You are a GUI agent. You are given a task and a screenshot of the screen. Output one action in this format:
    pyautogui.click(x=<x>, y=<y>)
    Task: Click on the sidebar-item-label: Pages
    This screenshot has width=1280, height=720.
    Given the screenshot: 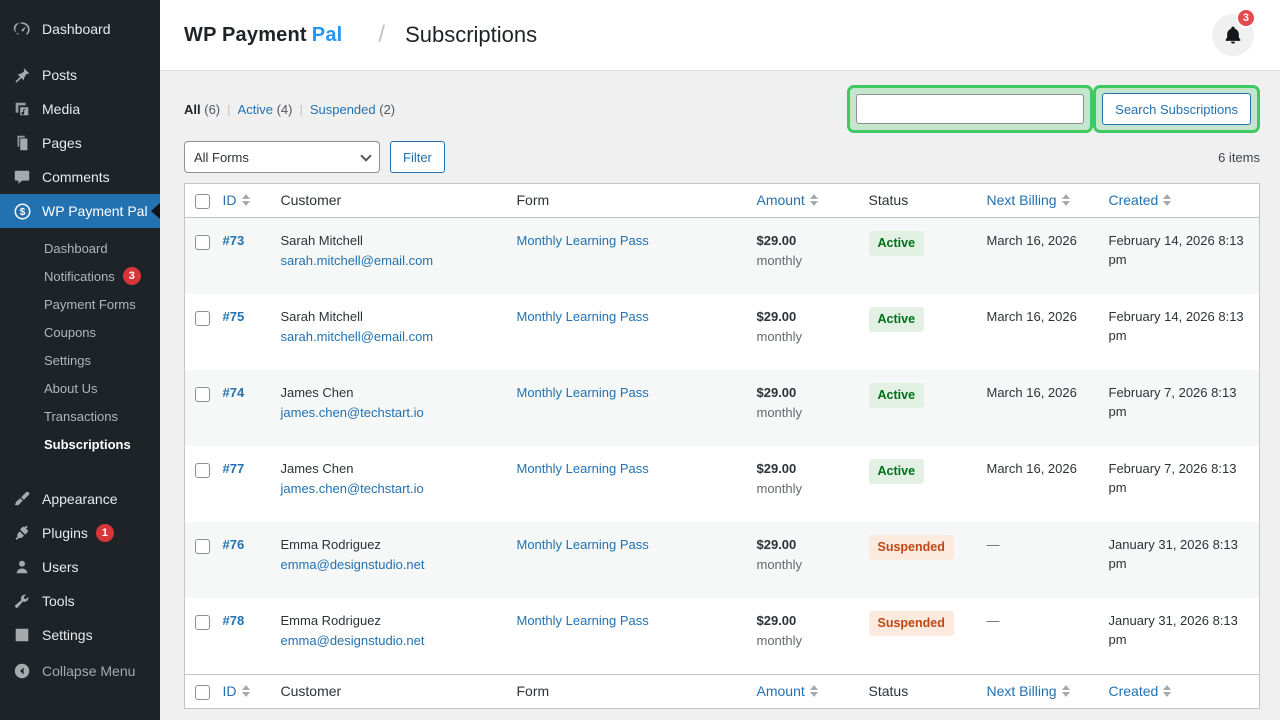 What is the action you would take?
    pyautogui.click(x=62, y=143)
    